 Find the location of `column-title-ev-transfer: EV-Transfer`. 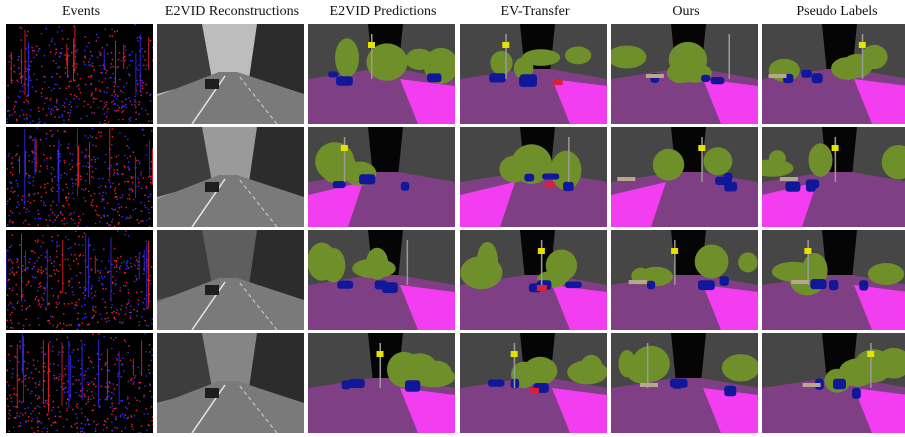

column-title-ev-transfer: EV-Transfer is located at coordinates (535, 11).